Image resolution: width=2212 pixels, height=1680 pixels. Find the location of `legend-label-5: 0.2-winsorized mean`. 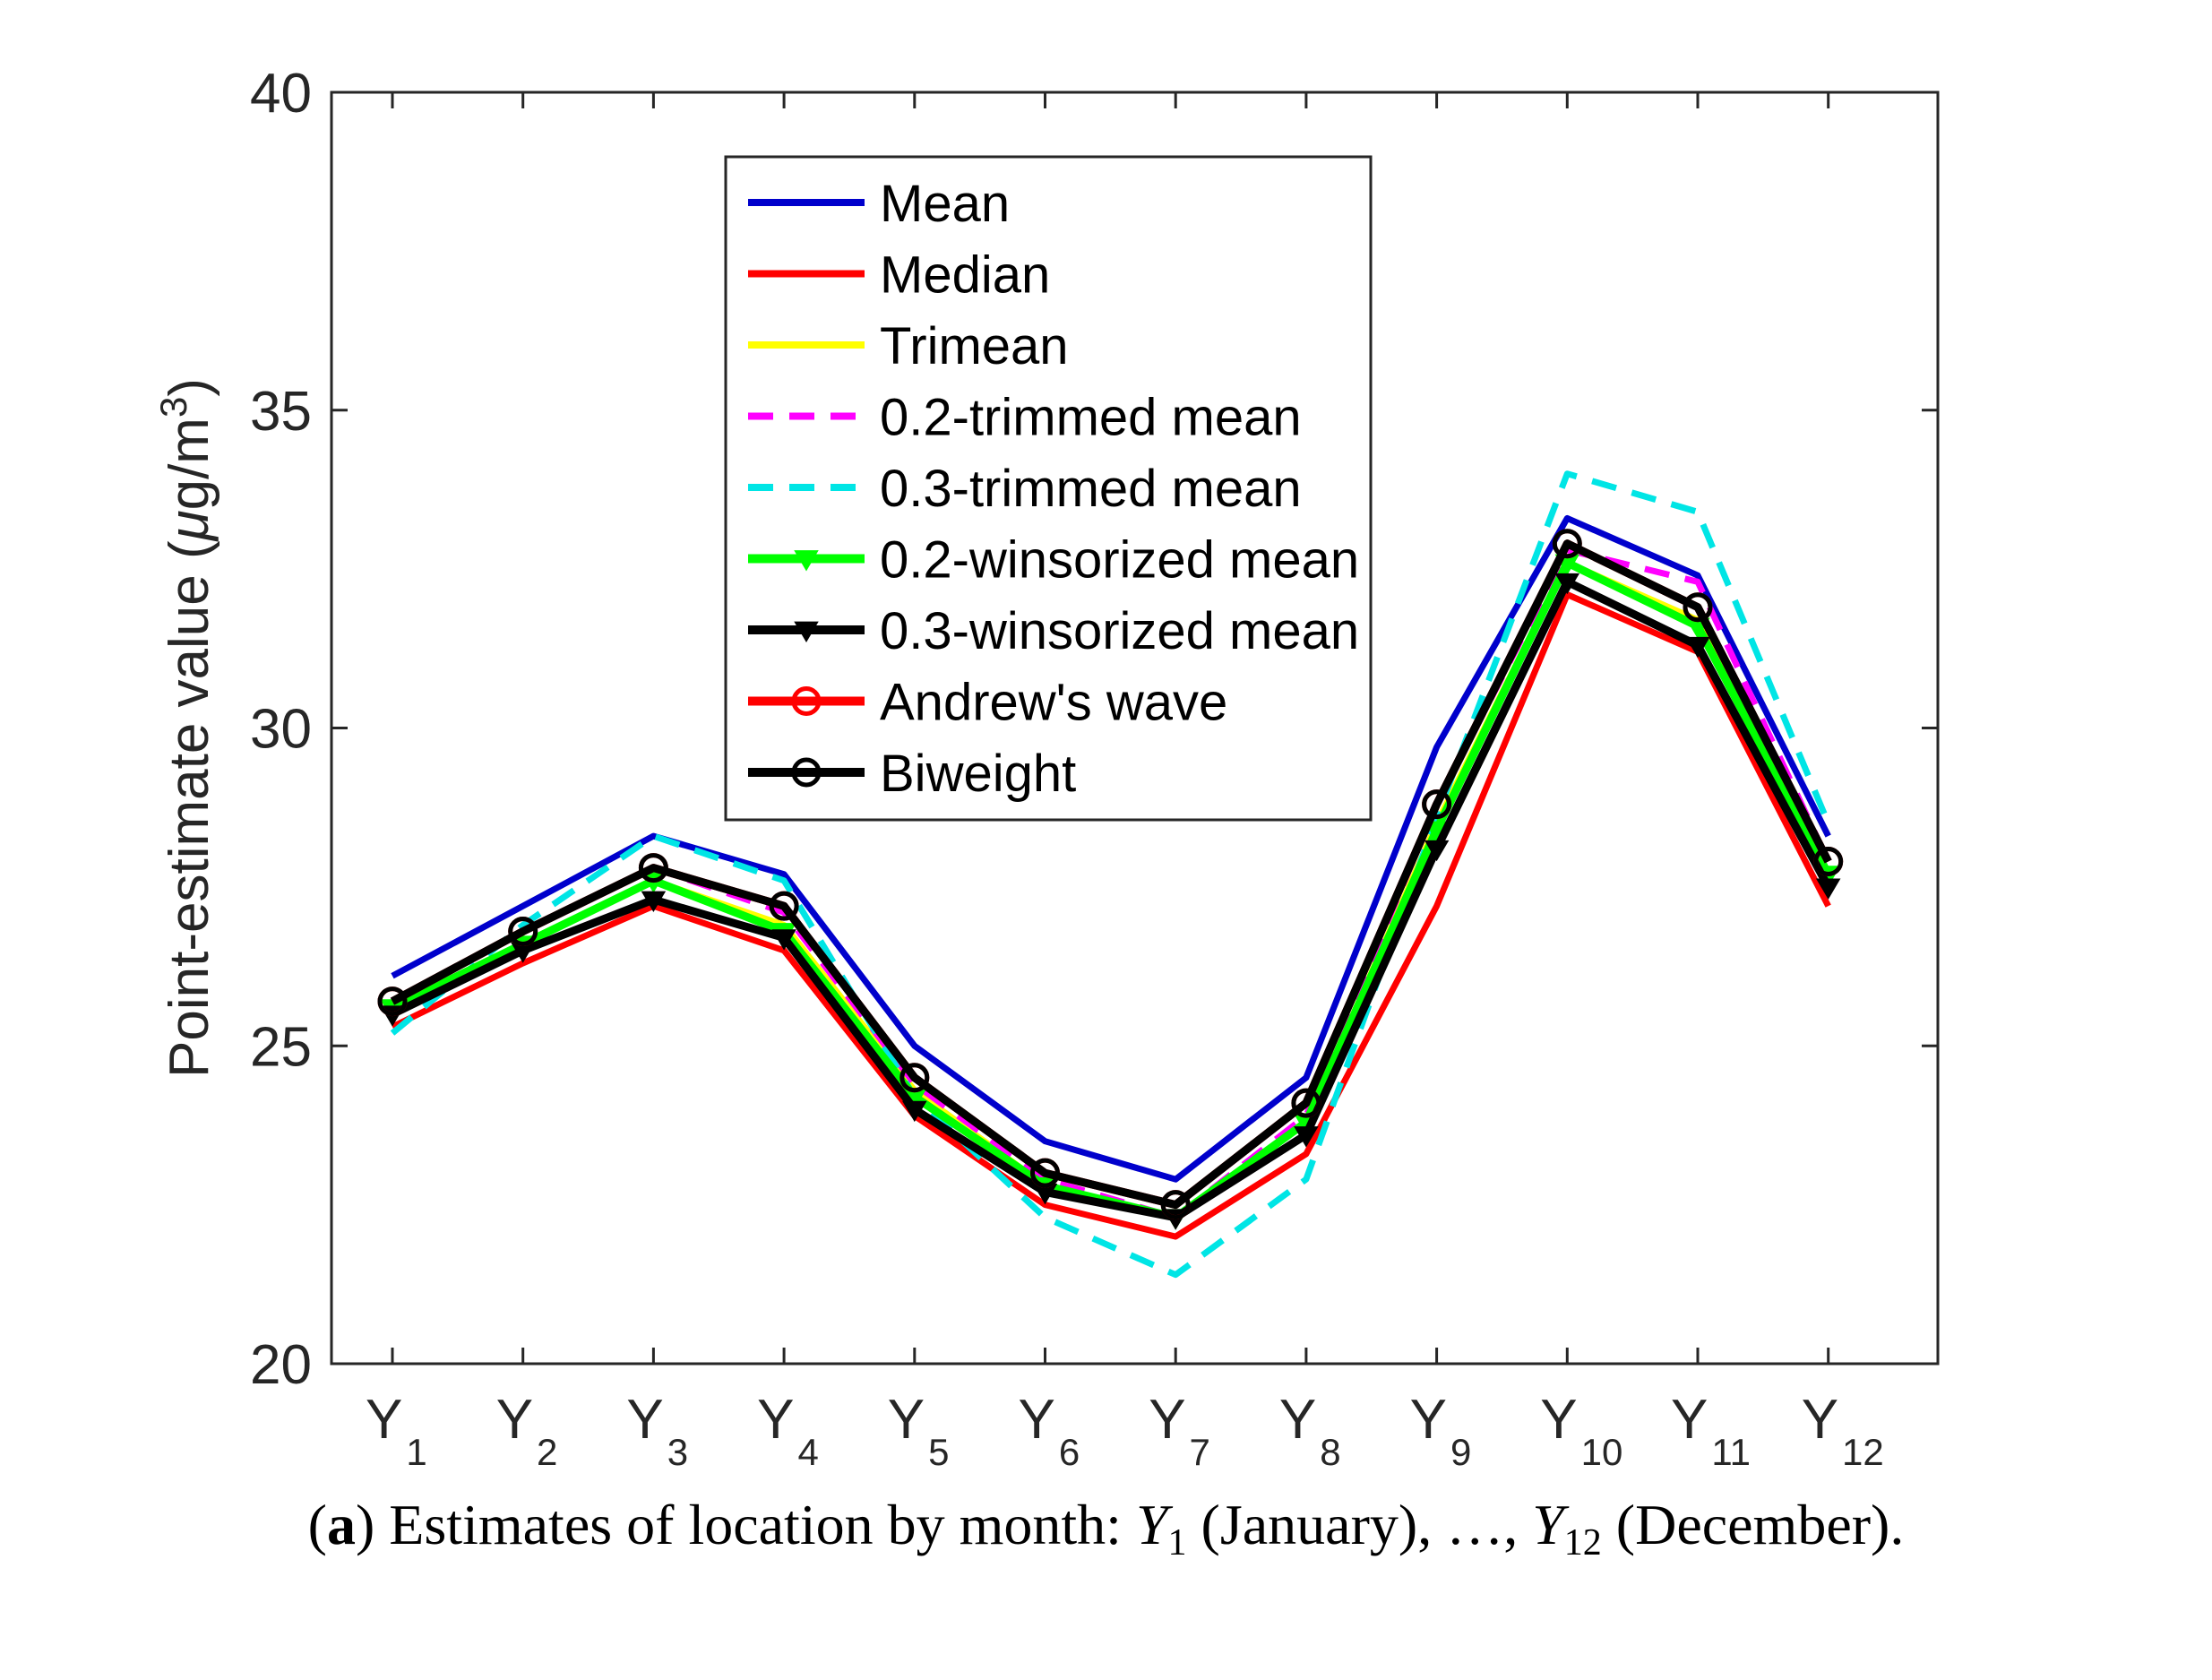

legend-label-5: 0.2-winsorized mean is located at coordinates (1119, 561).